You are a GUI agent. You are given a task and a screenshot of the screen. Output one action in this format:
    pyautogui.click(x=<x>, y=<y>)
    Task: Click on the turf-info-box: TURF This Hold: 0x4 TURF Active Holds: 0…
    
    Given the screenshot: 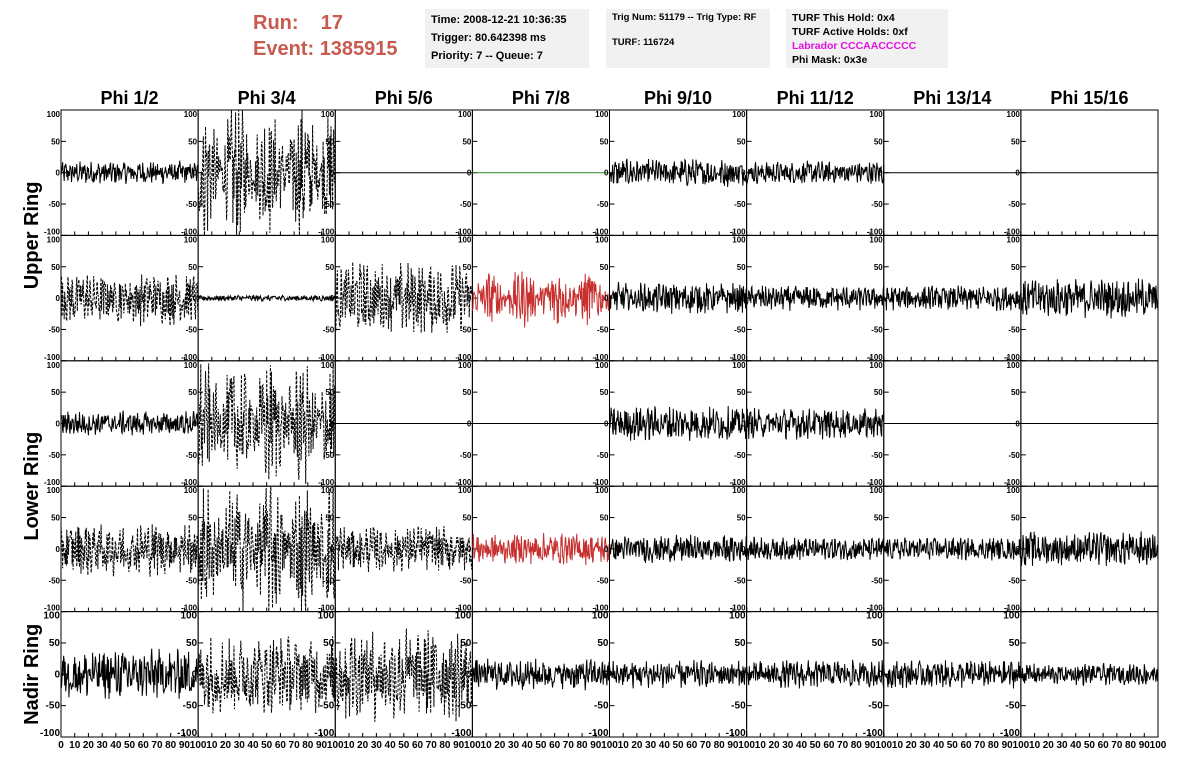 What is the action you would take?
    pyautogui.click(x=867, y=38)
    